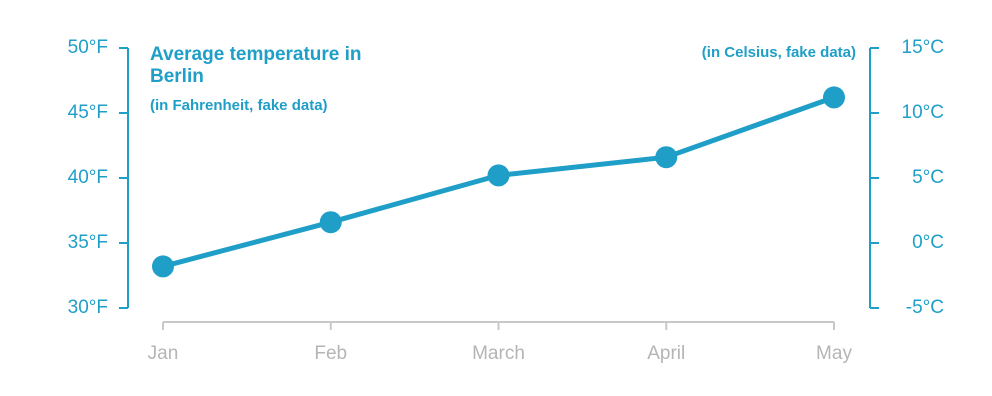  Describe the element at coordinates (928, 242) in the screenshot. I see `y2-tick-label: 0°C` at that location.